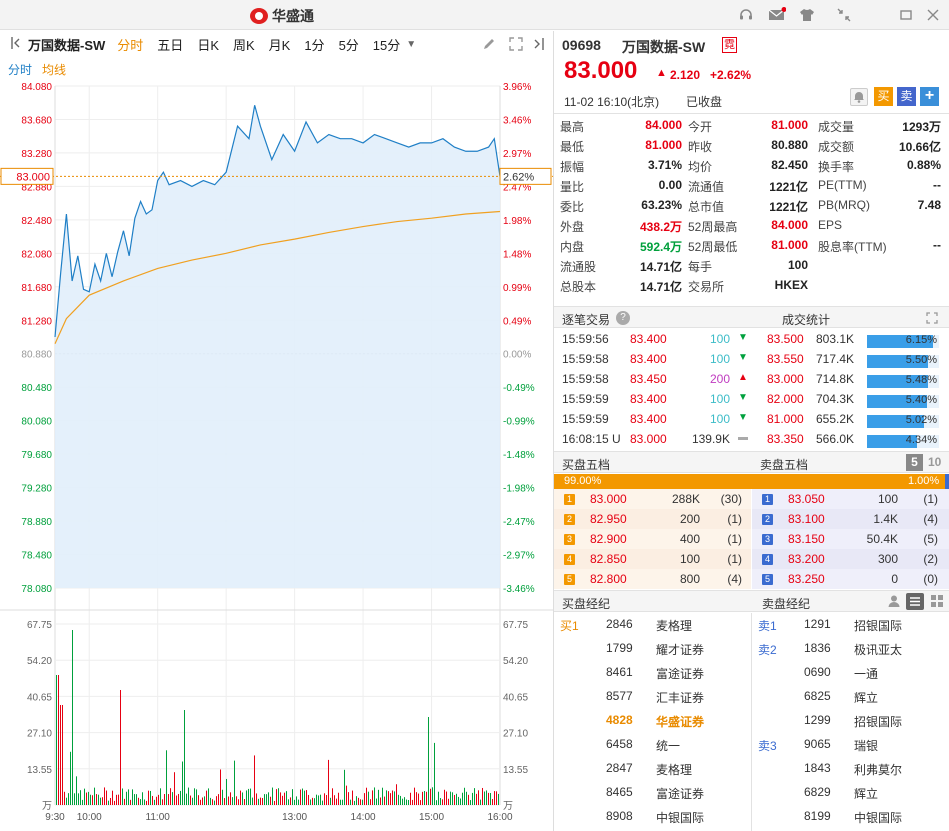 This screenshot has height=831, width=949. I want to click on depth-10-toggle: 10, so click(935, 462).